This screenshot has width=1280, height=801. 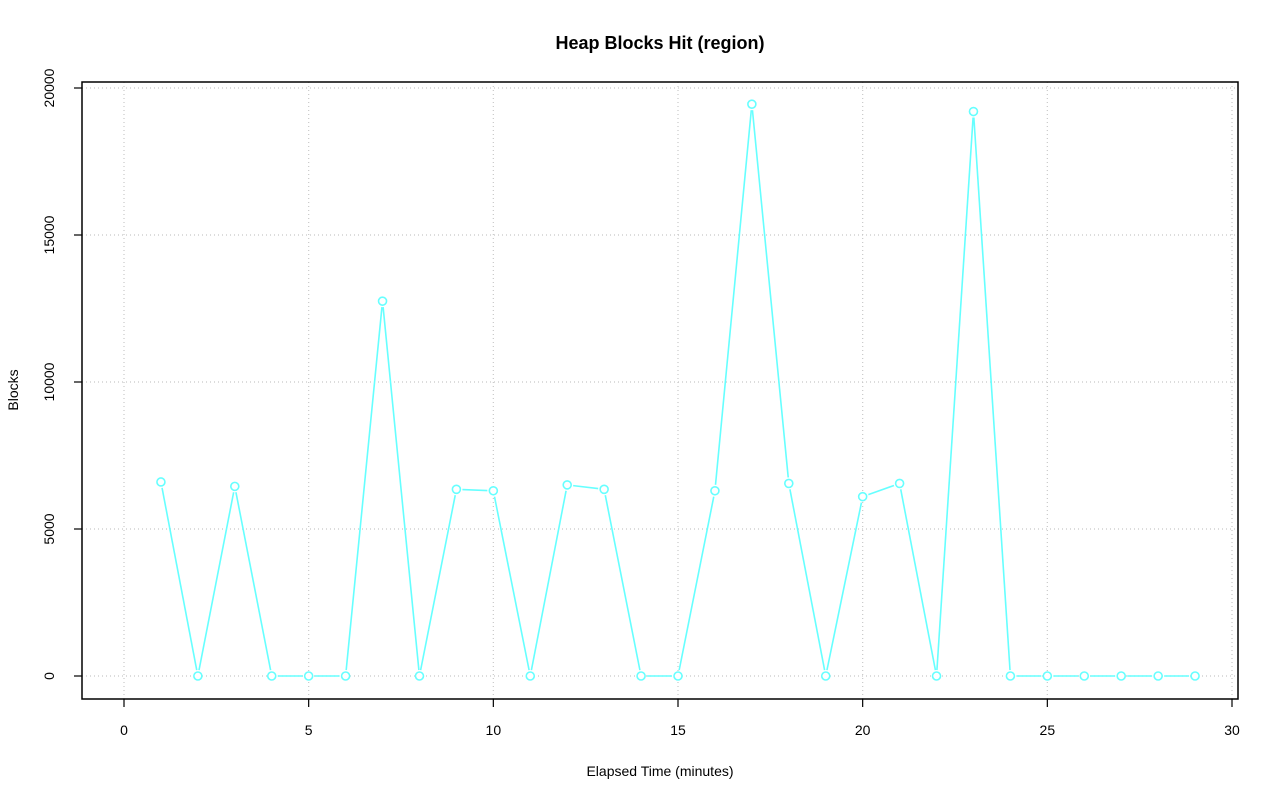 What do you see at coordinates (659, 43) in the screenshot?
I see `chart-title: Heap Blocks Hit (region)` at bounding box center [659, 43].